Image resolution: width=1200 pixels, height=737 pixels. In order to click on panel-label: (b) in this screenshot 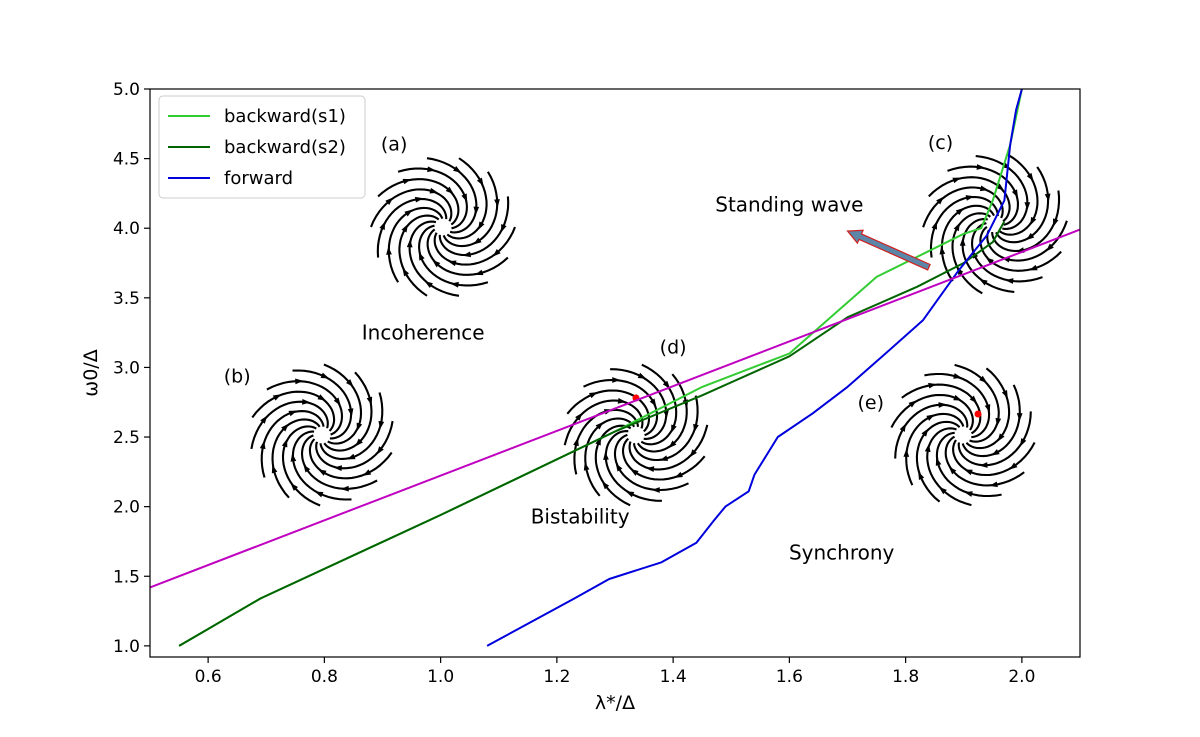, I will do `click(237, 377)`.